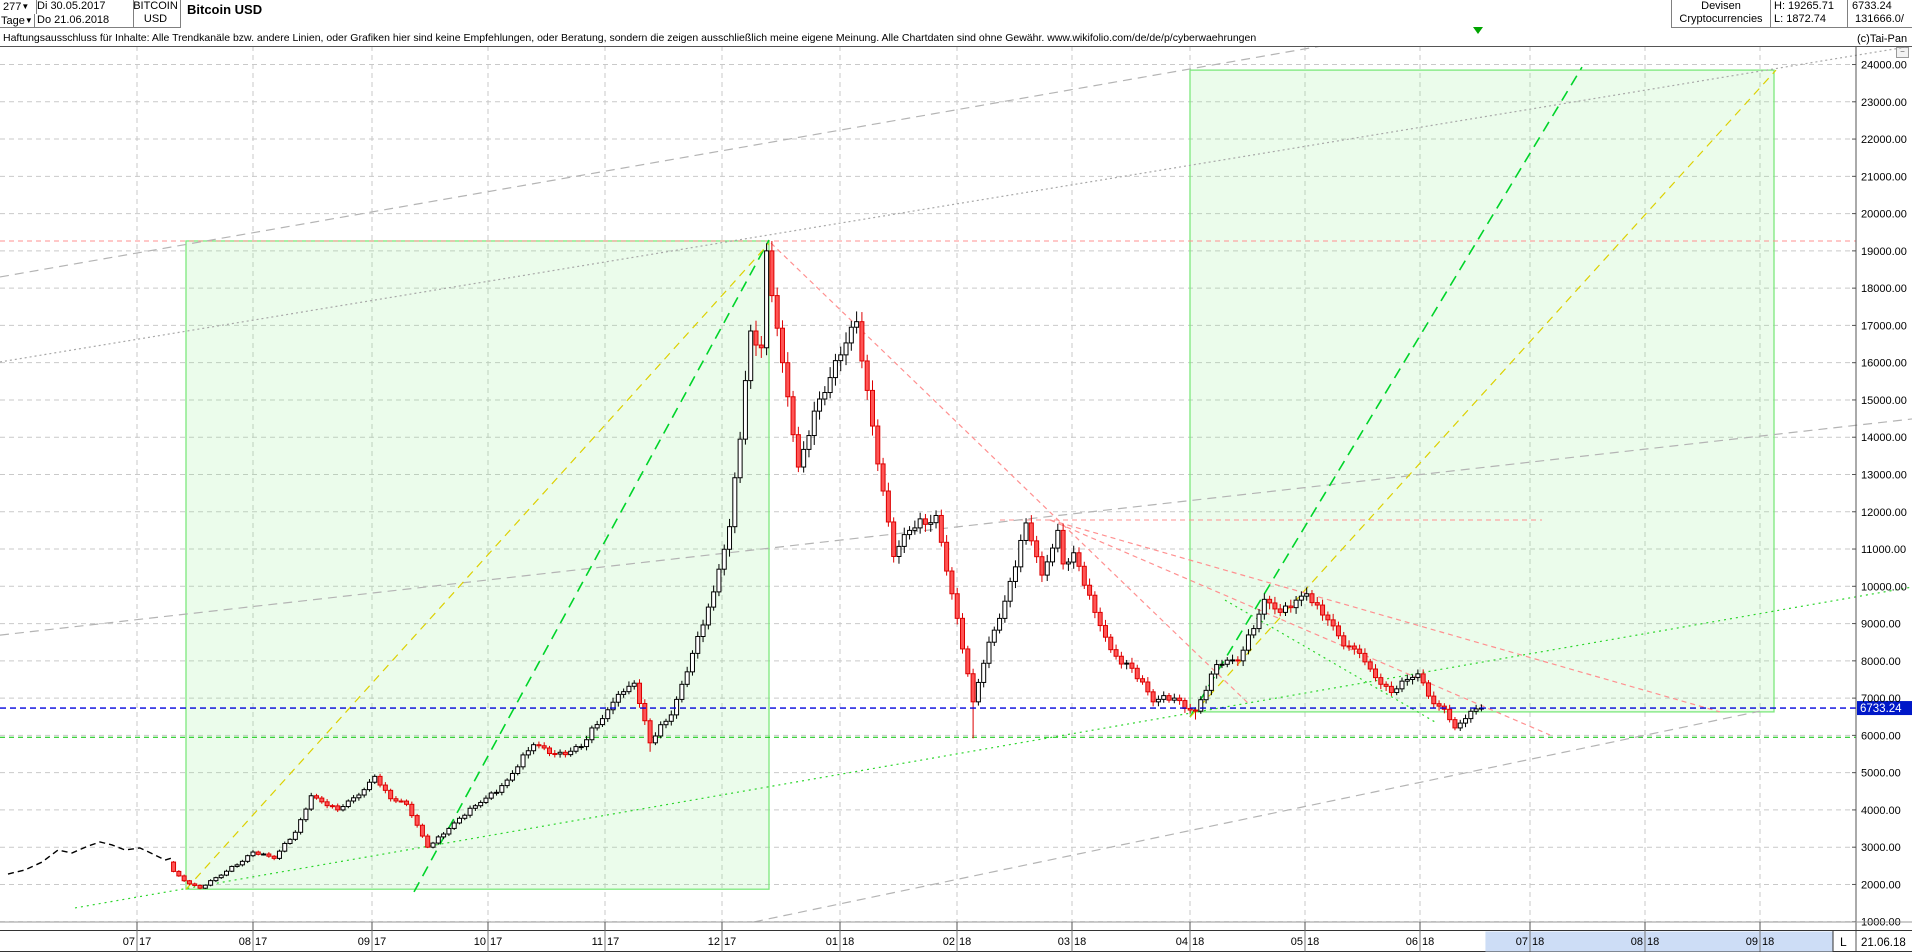 This screenshot has width=1912, height=952. Describe the element at coordinates (156, 14) in the screenshot. I see `symbol-cell: BITCOIN USD` at that location.